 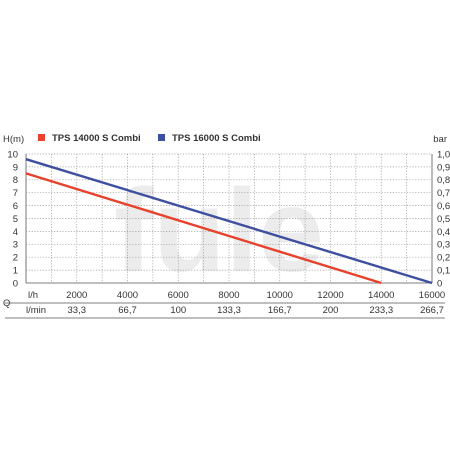 I want to click on y-tick-label-left: 0, so click(x=15, y=283).